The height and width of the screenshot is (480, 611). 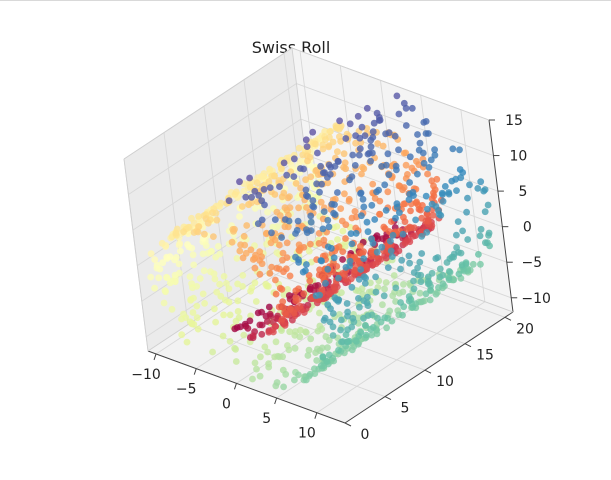 I want to click on x-tick, so click(x=316, y=415).